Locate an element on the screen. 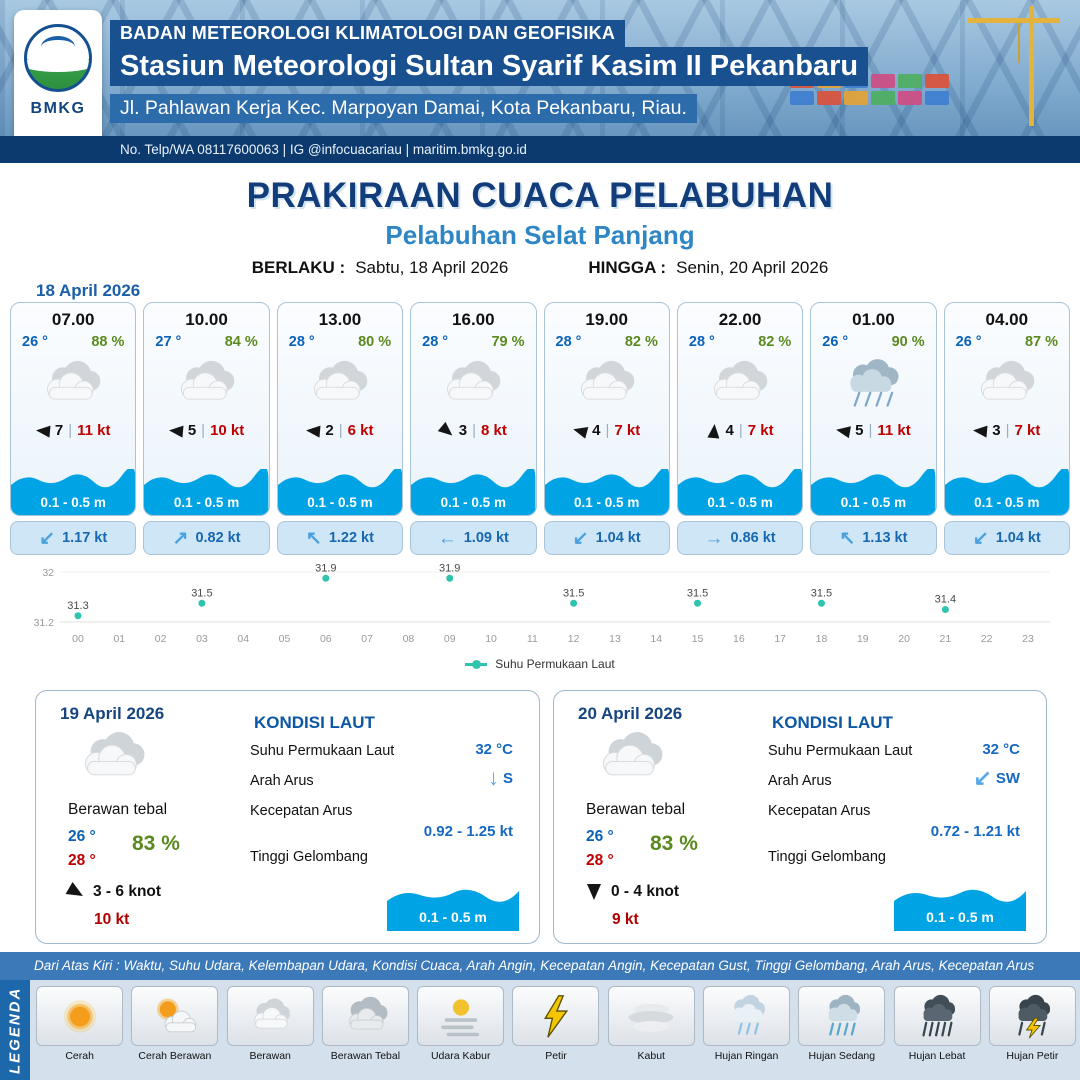 Image resolution: width=1080 pixels, height=1080 pixels. legend-item: Hujan Petir is located at coordinates (1032, 1030).